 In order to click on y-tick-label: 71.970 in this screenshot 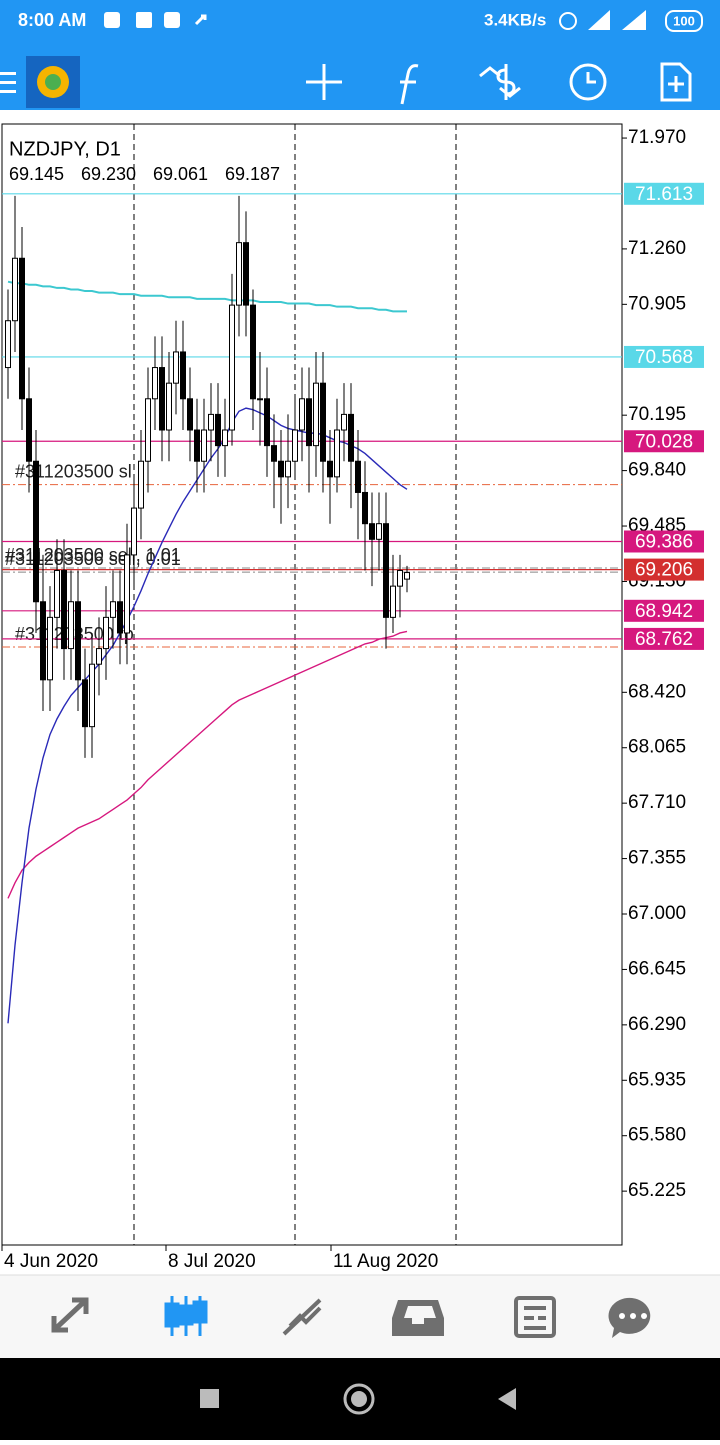, I will do `click(657, 137)`.